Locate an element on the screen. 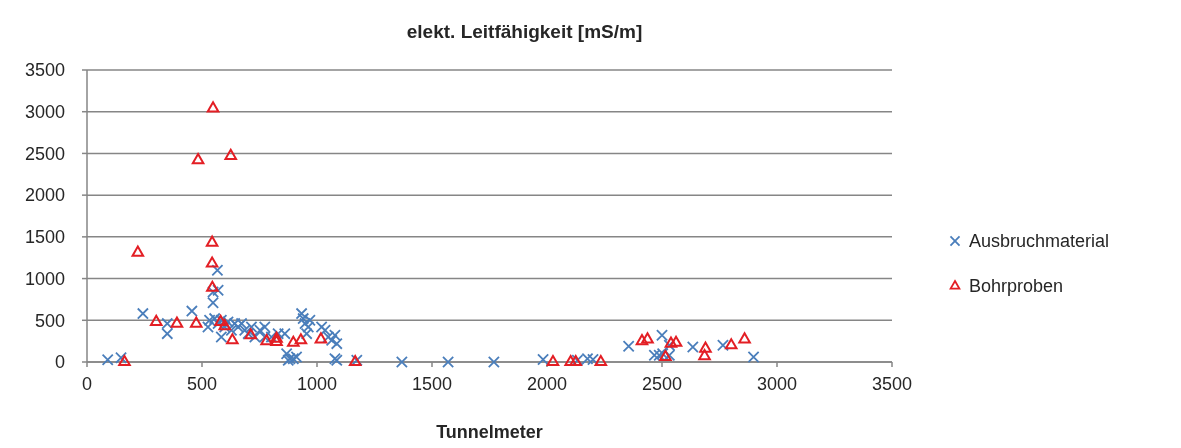 This screenshot has height=448, width=1181. y-tick-label: 500 is located at coordinates (49, 320).